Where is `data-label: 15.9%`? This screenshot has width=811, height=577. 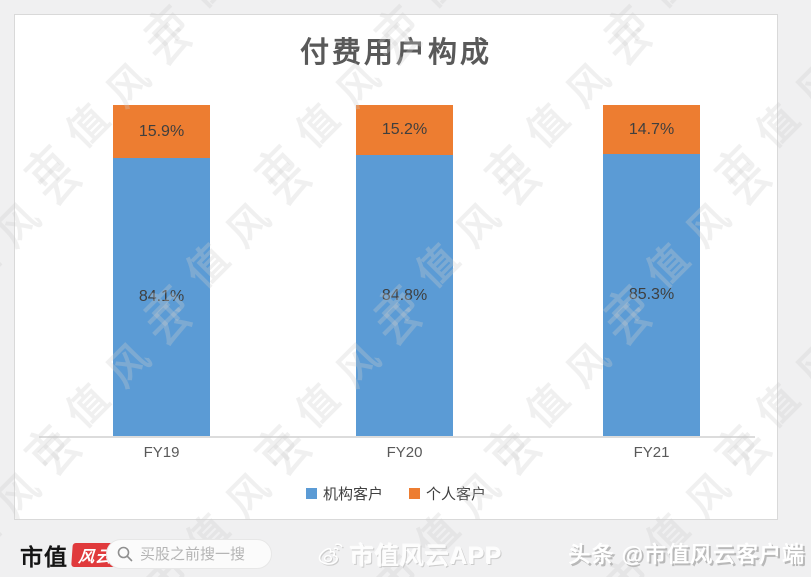 data-label: 15.9% is located at coordinates (161, 131).